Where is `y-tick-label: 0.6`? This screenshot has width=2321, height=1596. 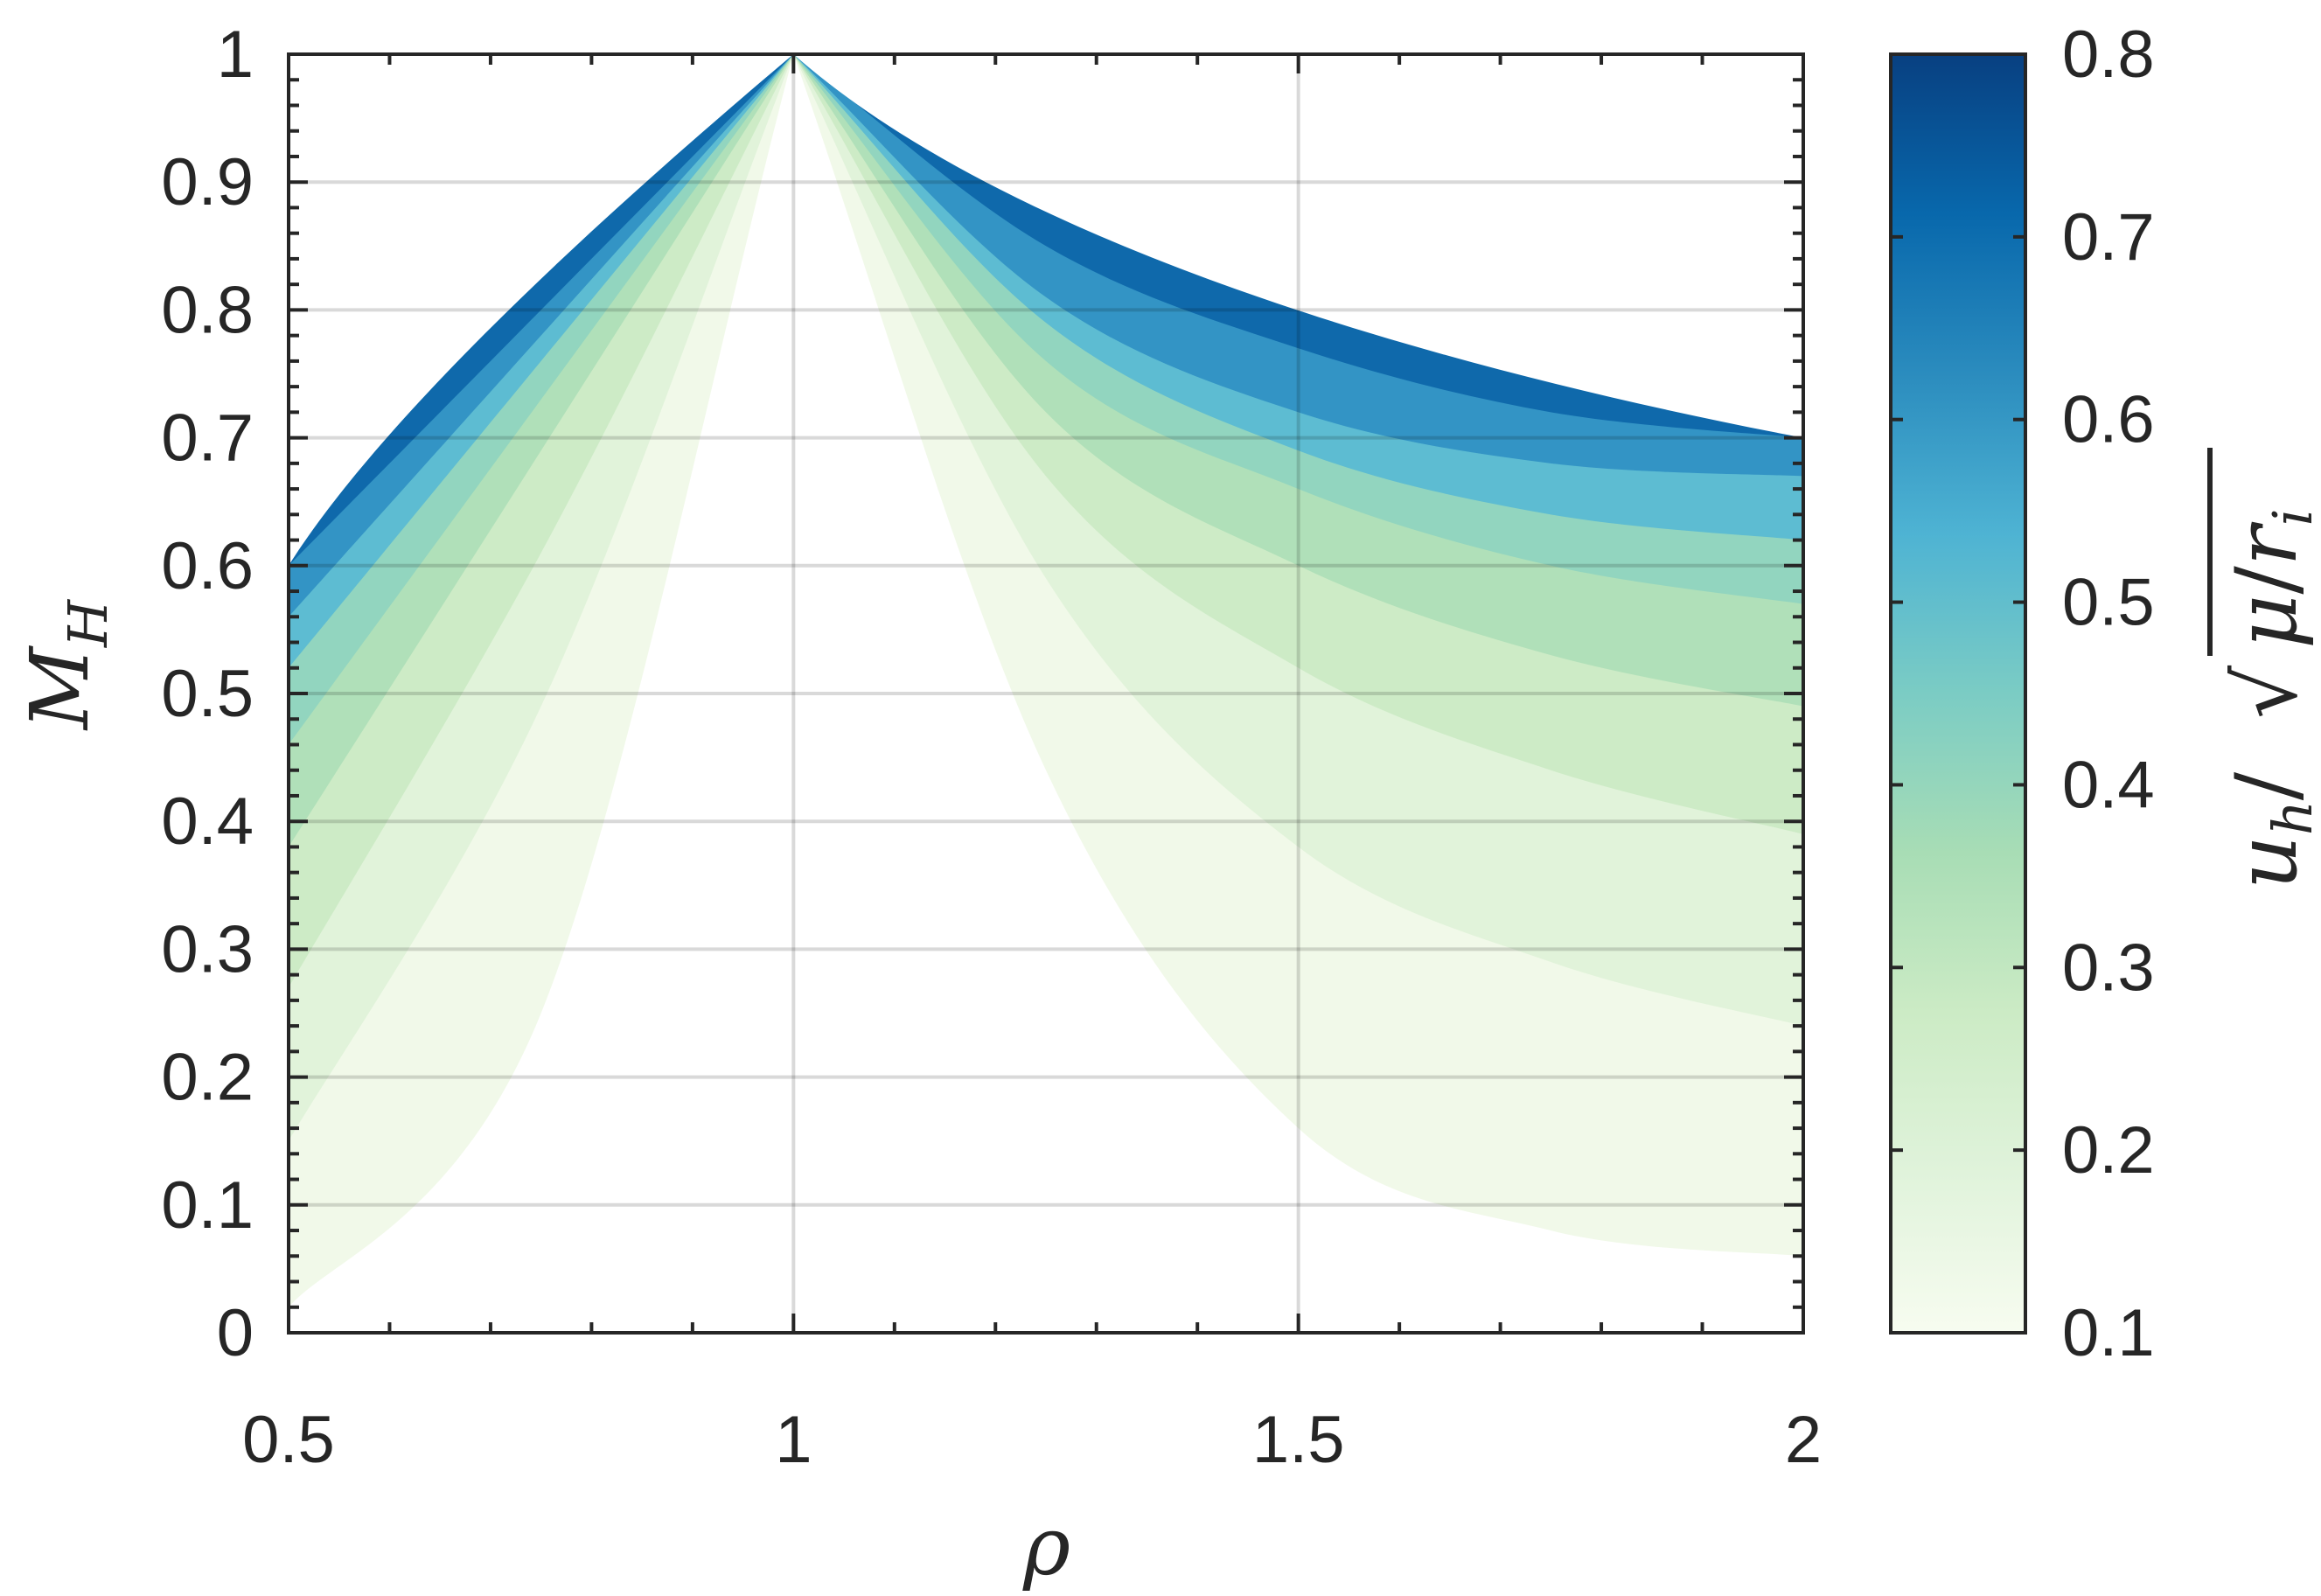 y-tick-label: 0.6 is located at coordinates (207, 566).